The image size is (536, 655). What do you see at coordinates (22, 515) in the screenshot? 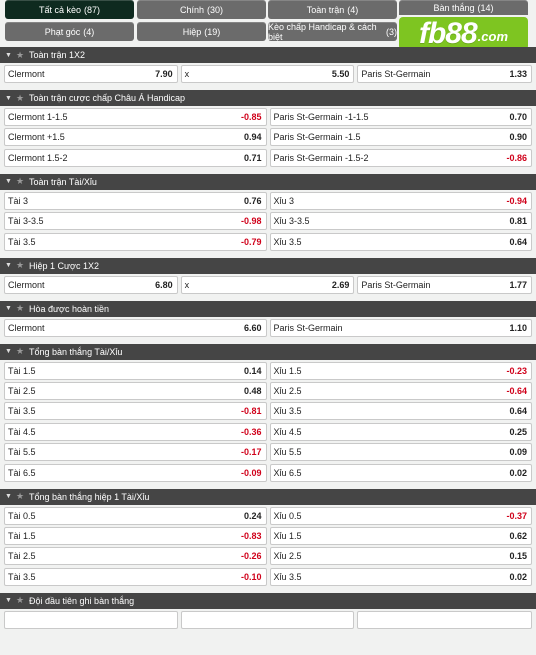
I see `selection-label: Tài 0.5` at bounding box center [22, 515].